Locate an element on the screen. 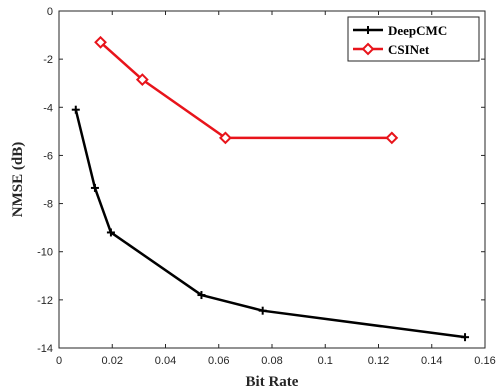 The height and width of the screenshot is (391, 501). legend-entry-deepcmc: DeepCMC is located at coordinates (400, 30).